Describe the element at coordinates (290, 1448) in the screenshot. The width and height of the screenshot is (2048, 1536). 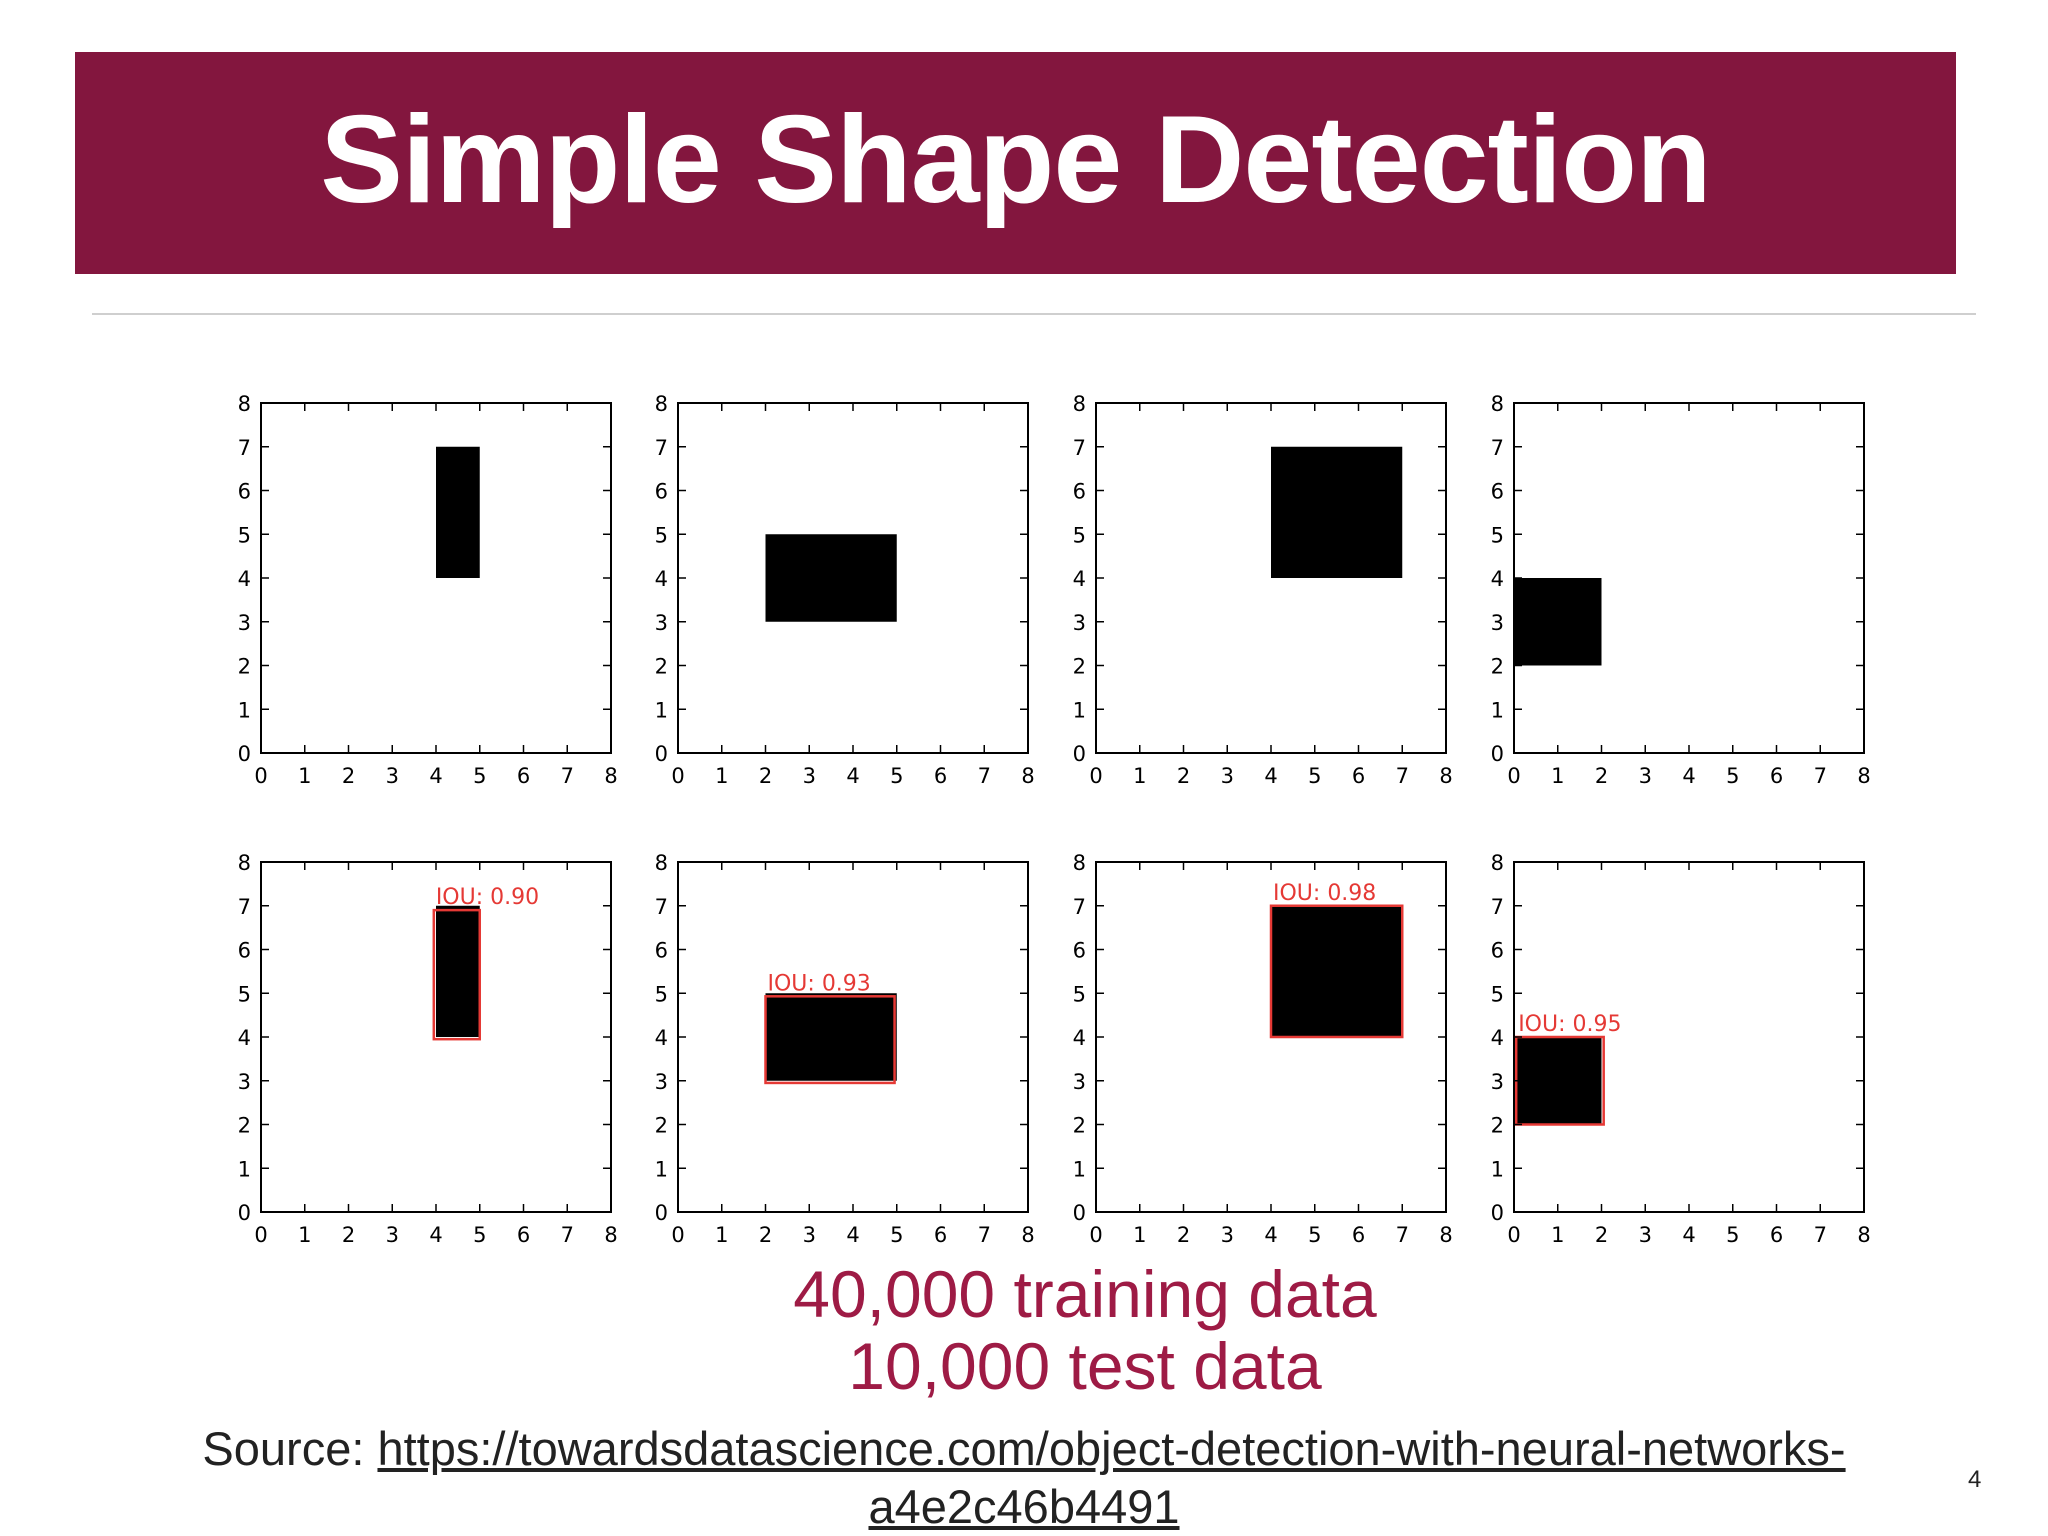
I see `source-label: Source:` at that location.